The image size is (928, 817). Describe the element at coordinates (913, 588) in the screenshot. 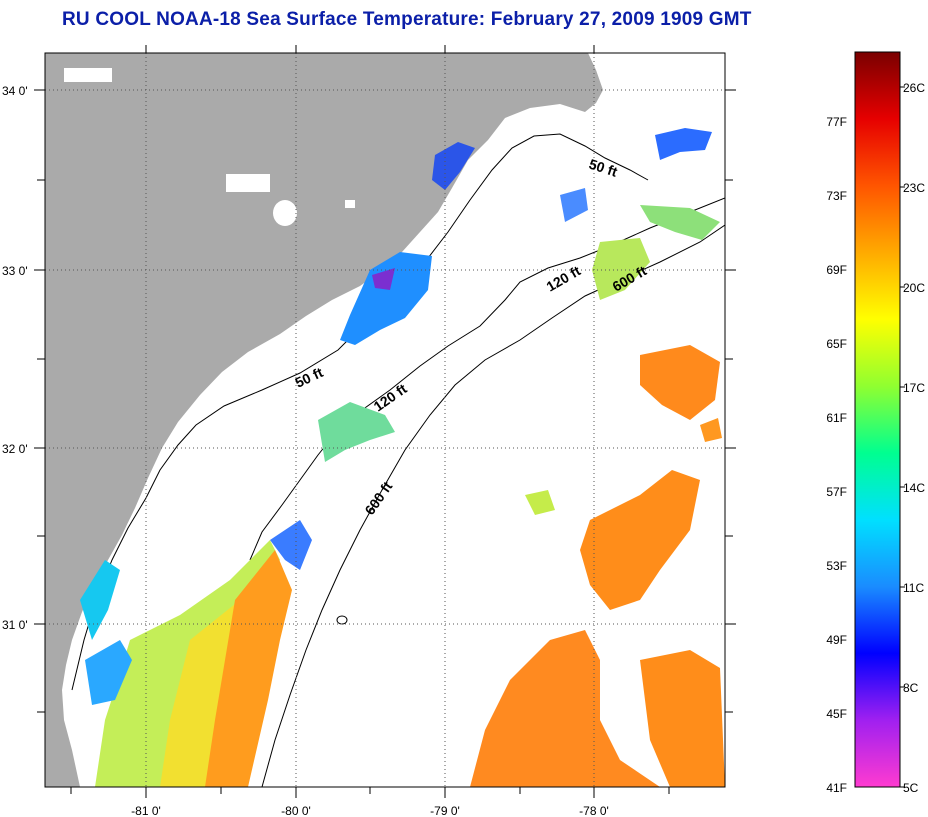

I see `celsius-label: 11C` at that location.